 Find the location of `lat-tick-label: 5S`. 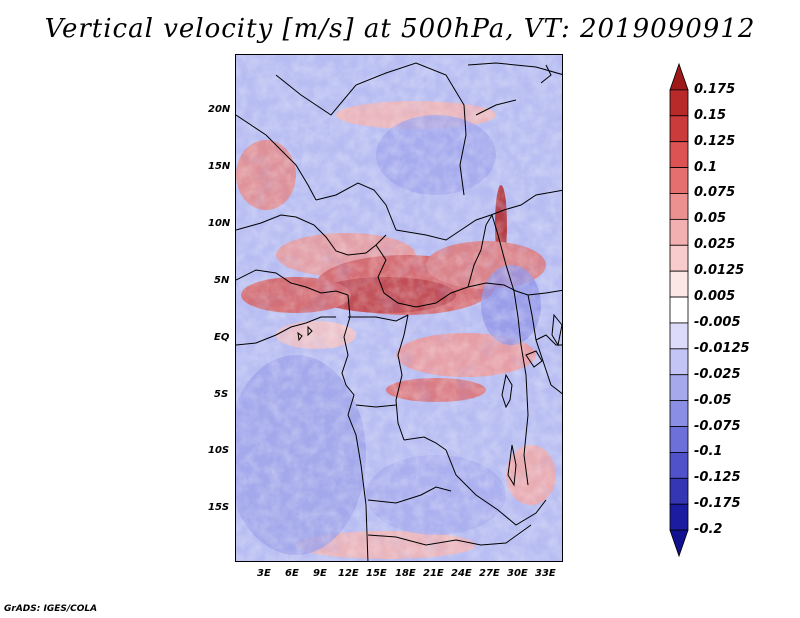

lat-tick-label: 5S is located at coordinates (221, 394).